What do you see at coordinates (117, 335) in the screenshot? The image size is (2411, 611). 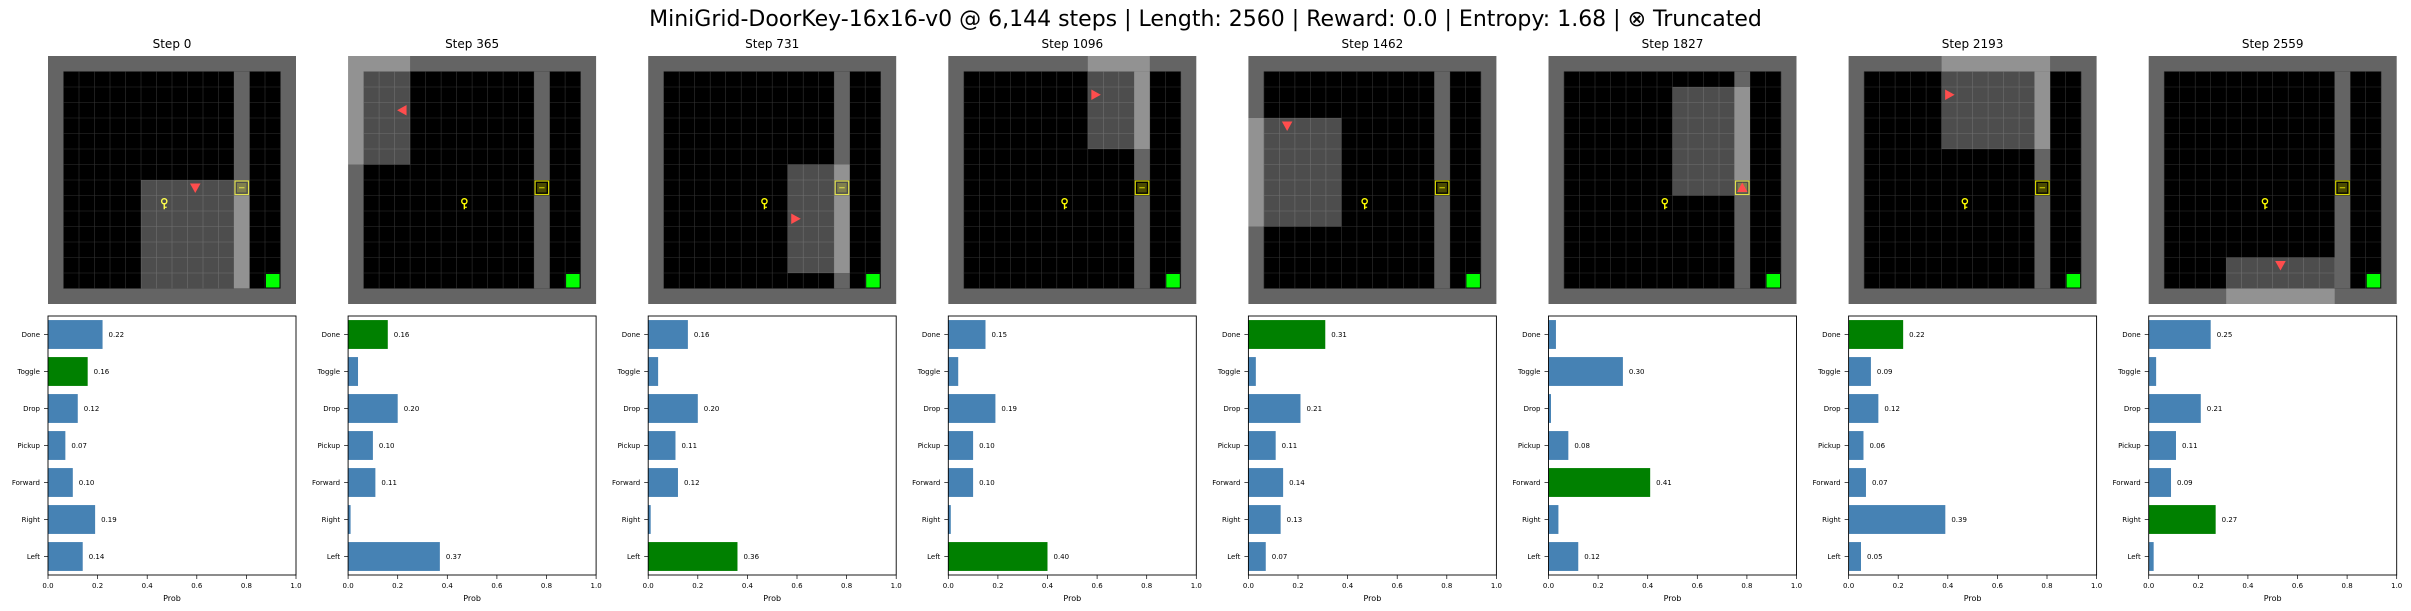 I see `value-label: 0.22` at bounding box center [117, 335].